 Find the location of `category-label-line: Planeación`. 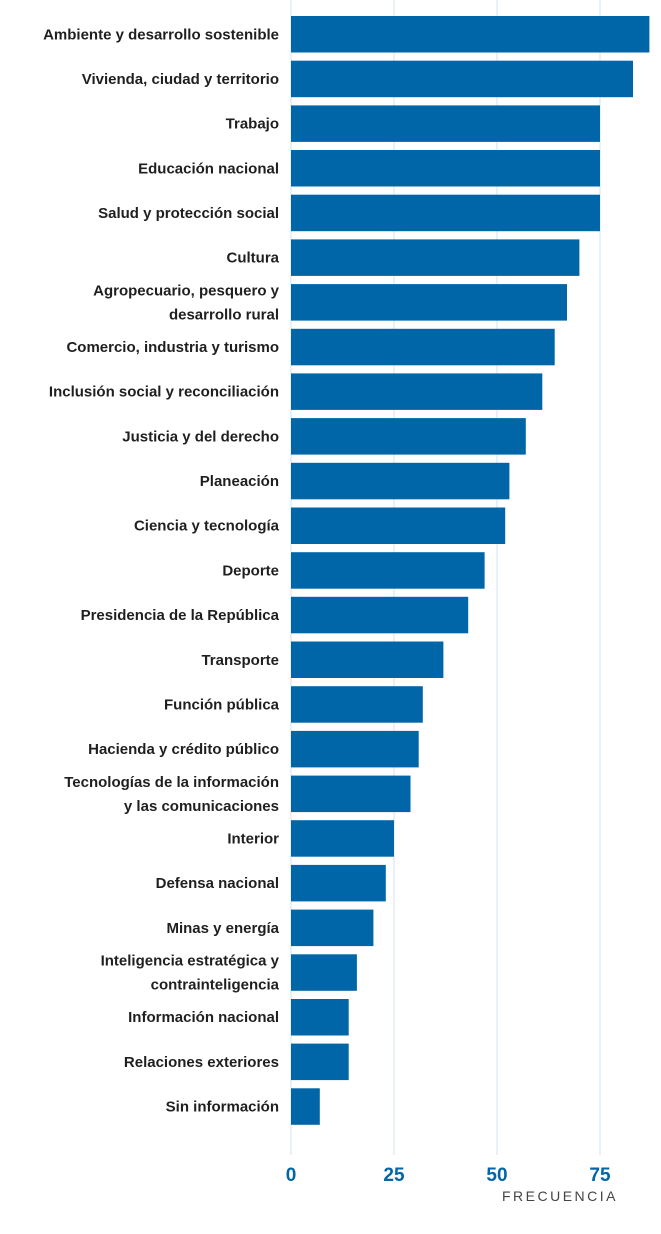

category-label-line: Planeación is located at coordinates (239, 481).